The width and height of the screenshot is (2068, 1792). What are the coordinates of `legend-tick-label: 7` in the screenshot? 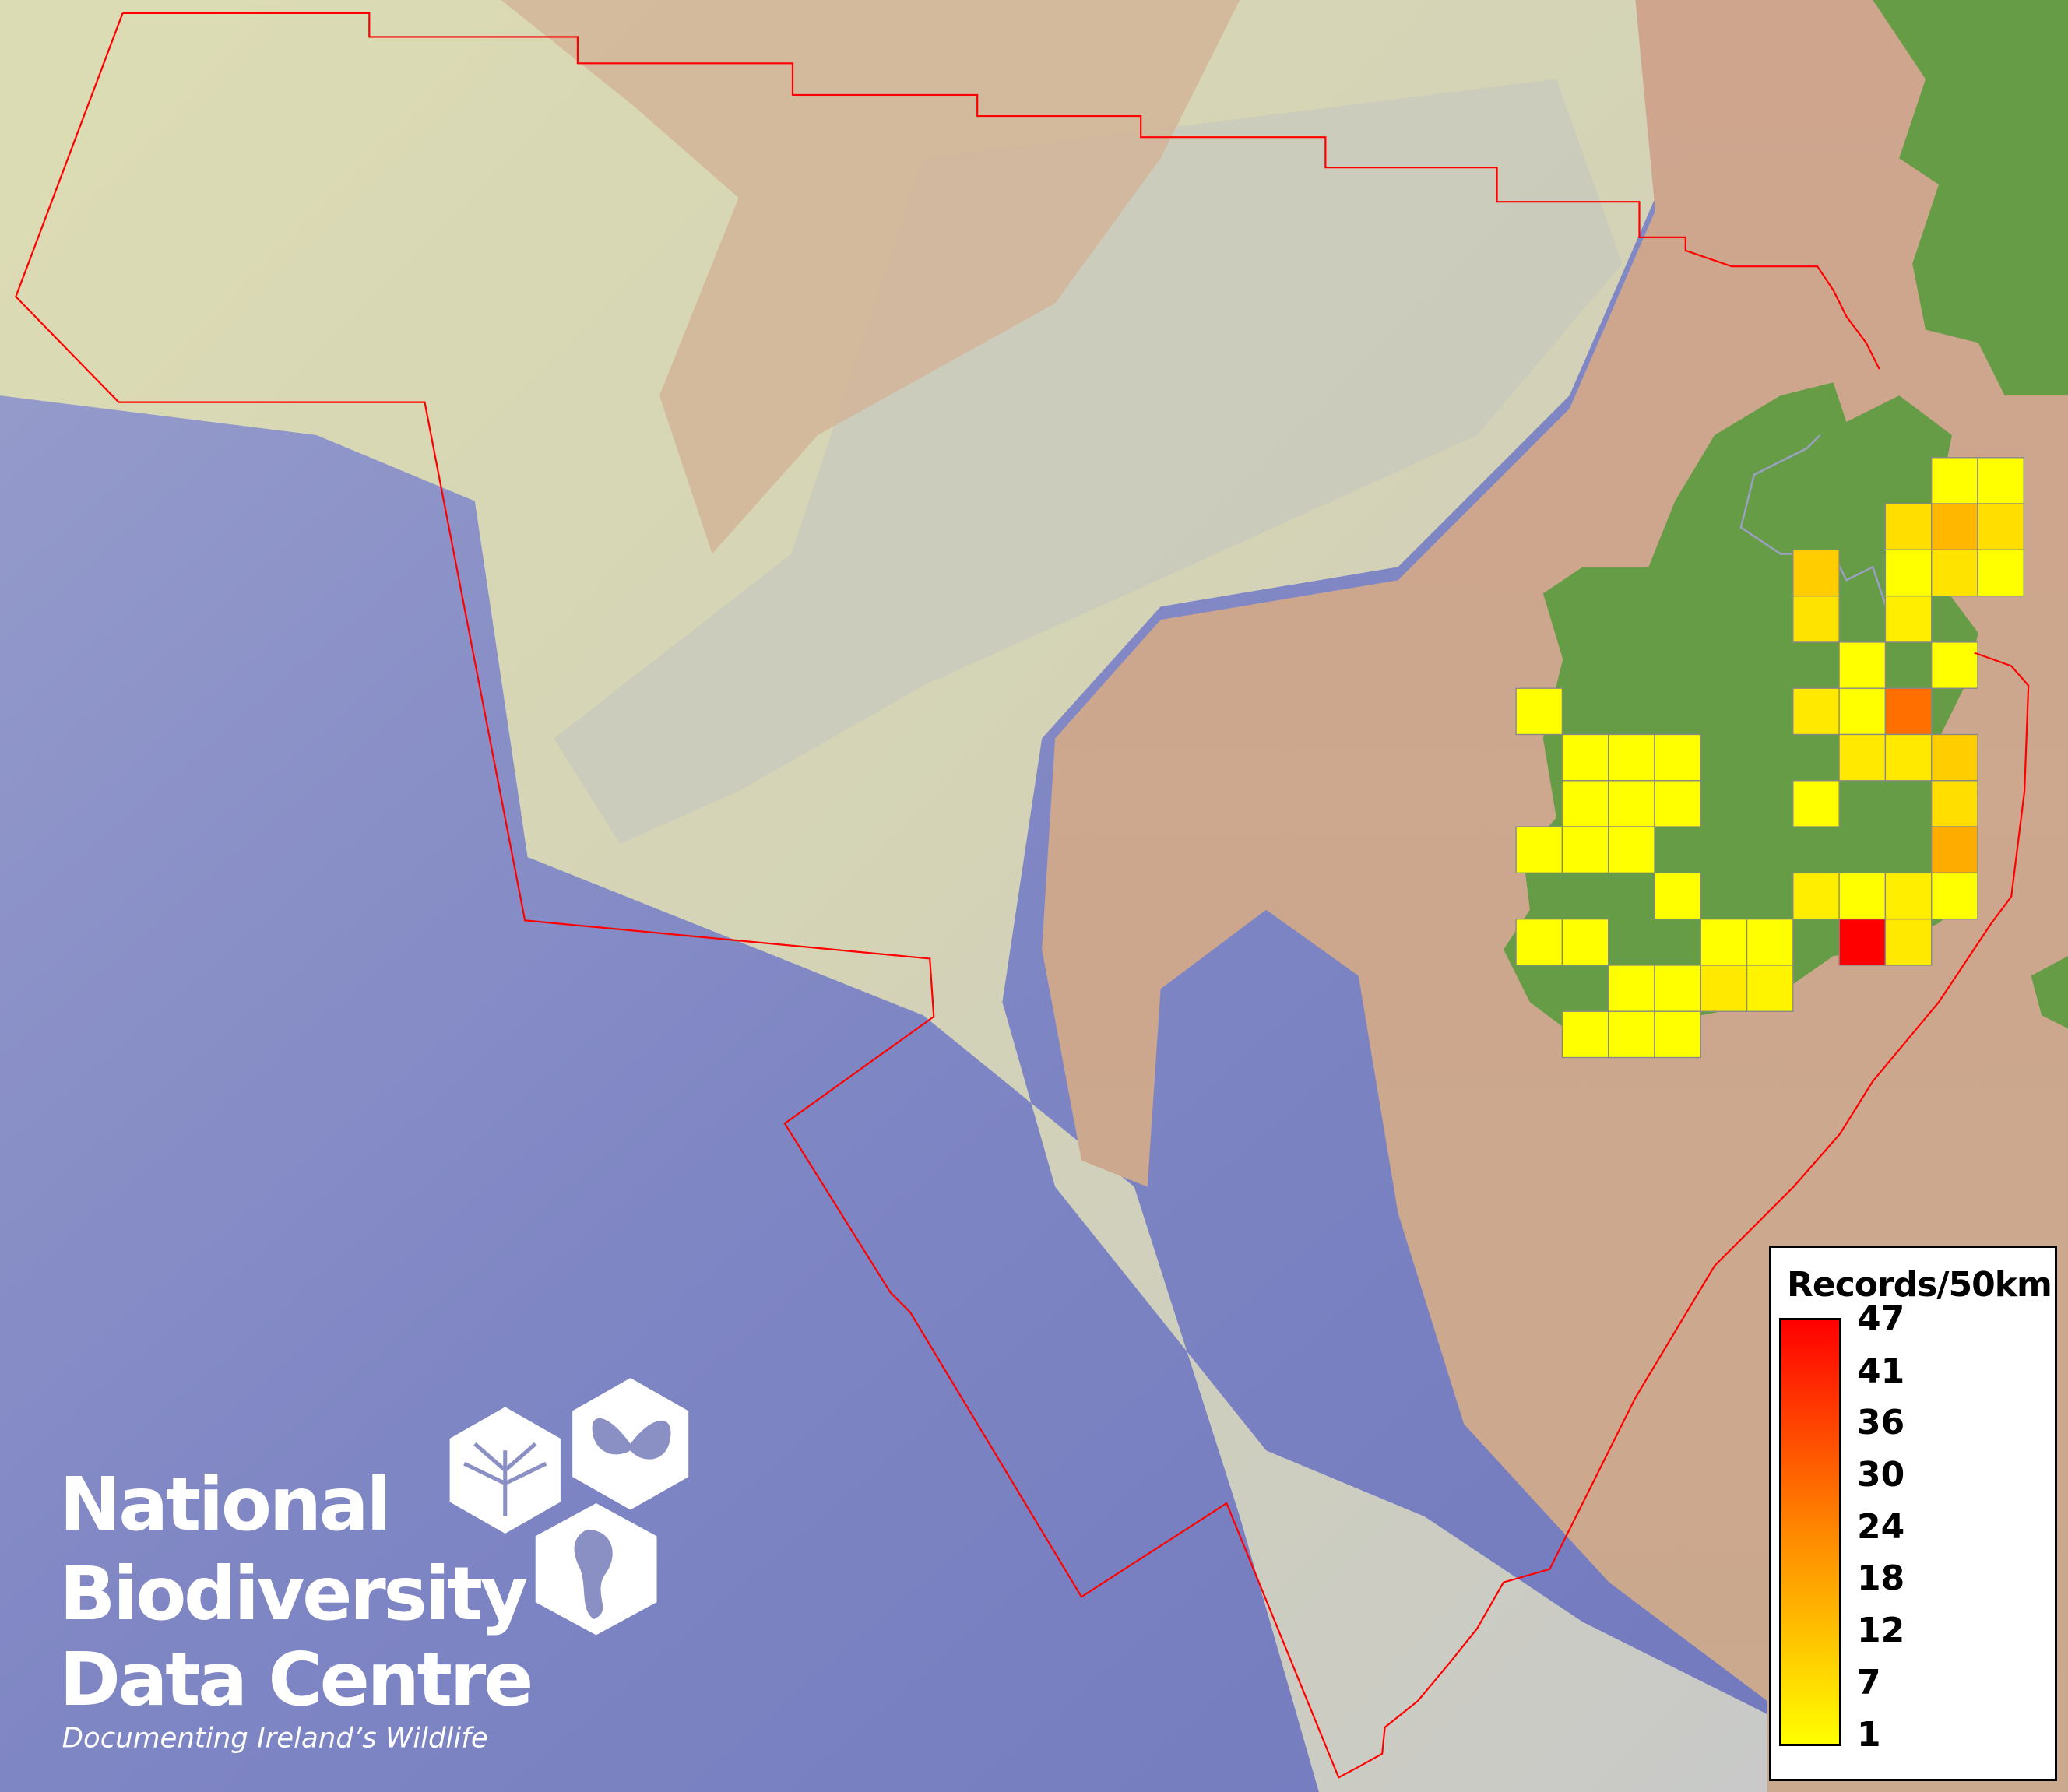 It's located at (1869, 1682).